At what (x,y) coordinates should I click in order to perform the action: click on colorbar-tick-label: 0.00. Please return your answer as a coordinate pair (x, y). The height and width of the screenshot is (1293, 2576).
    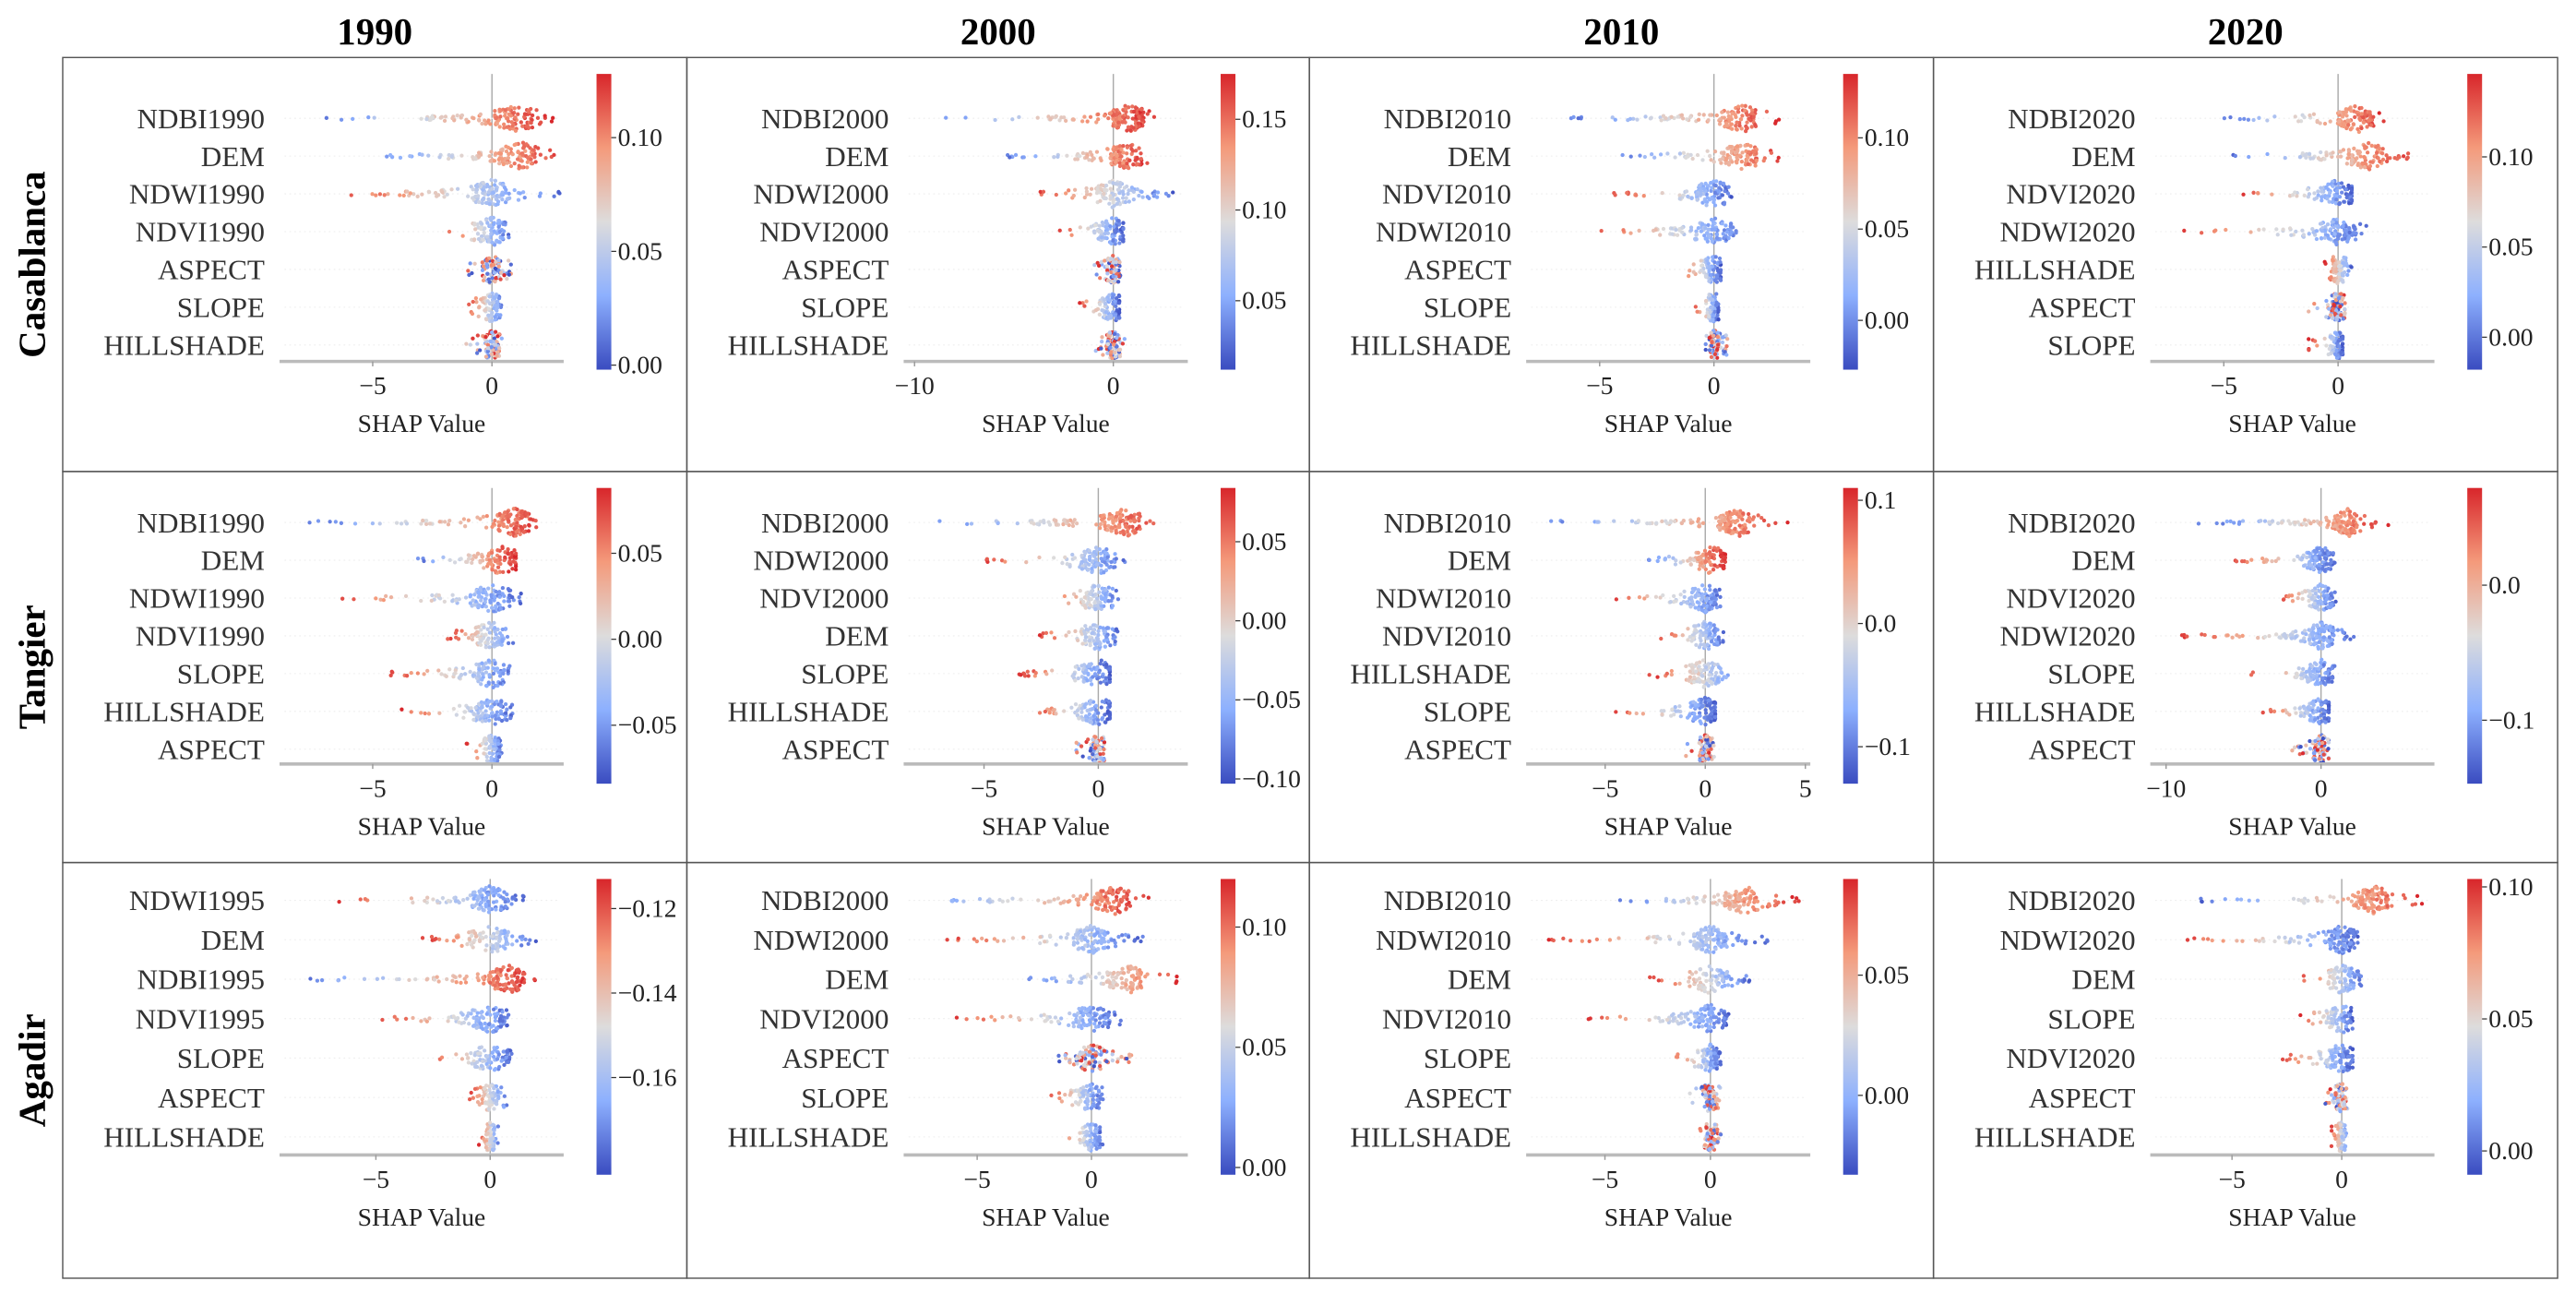
    Looking at the image, I should click on (1887, 319).